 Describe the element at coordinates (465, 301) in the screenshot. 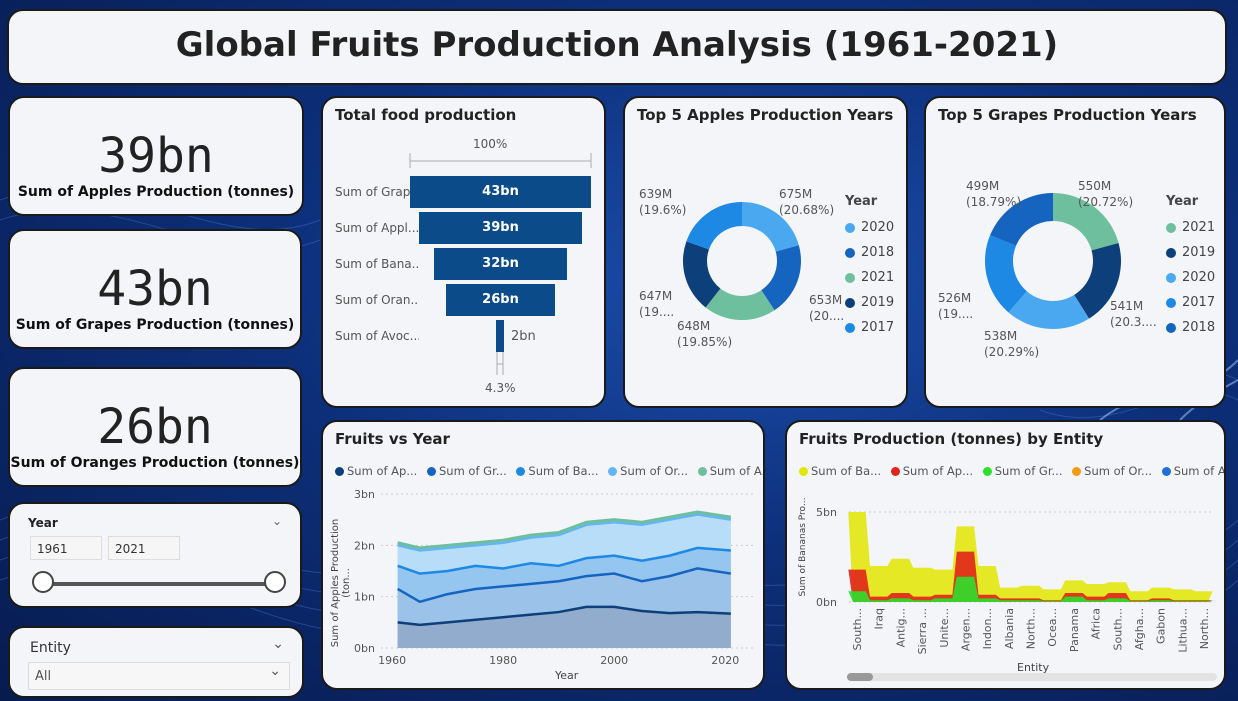

I see `funnel-row: Sum of Oran... 26bn` at that location.